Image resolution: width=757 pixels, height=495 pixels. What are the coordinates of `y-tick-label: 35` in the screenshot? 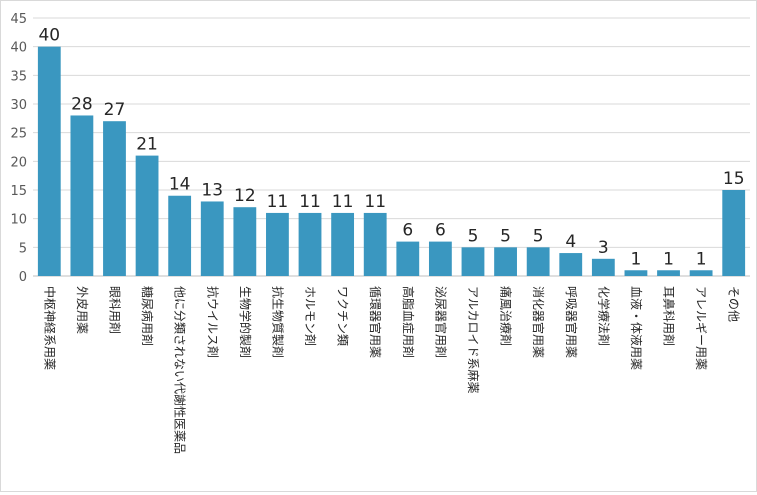 It's located at (18, 76).